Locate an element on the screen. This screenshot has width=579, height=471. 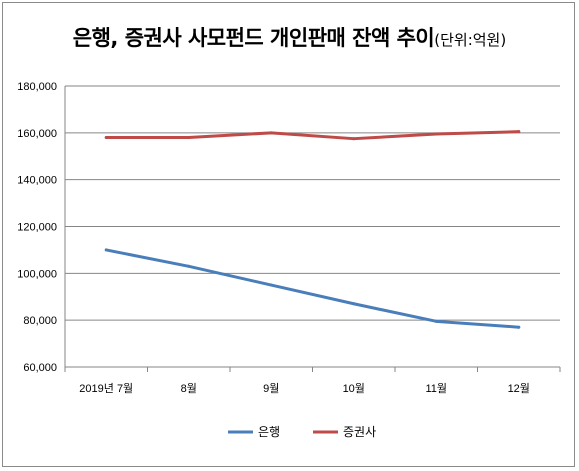
legend-label: 은행 is located at coordinates (269, 431).